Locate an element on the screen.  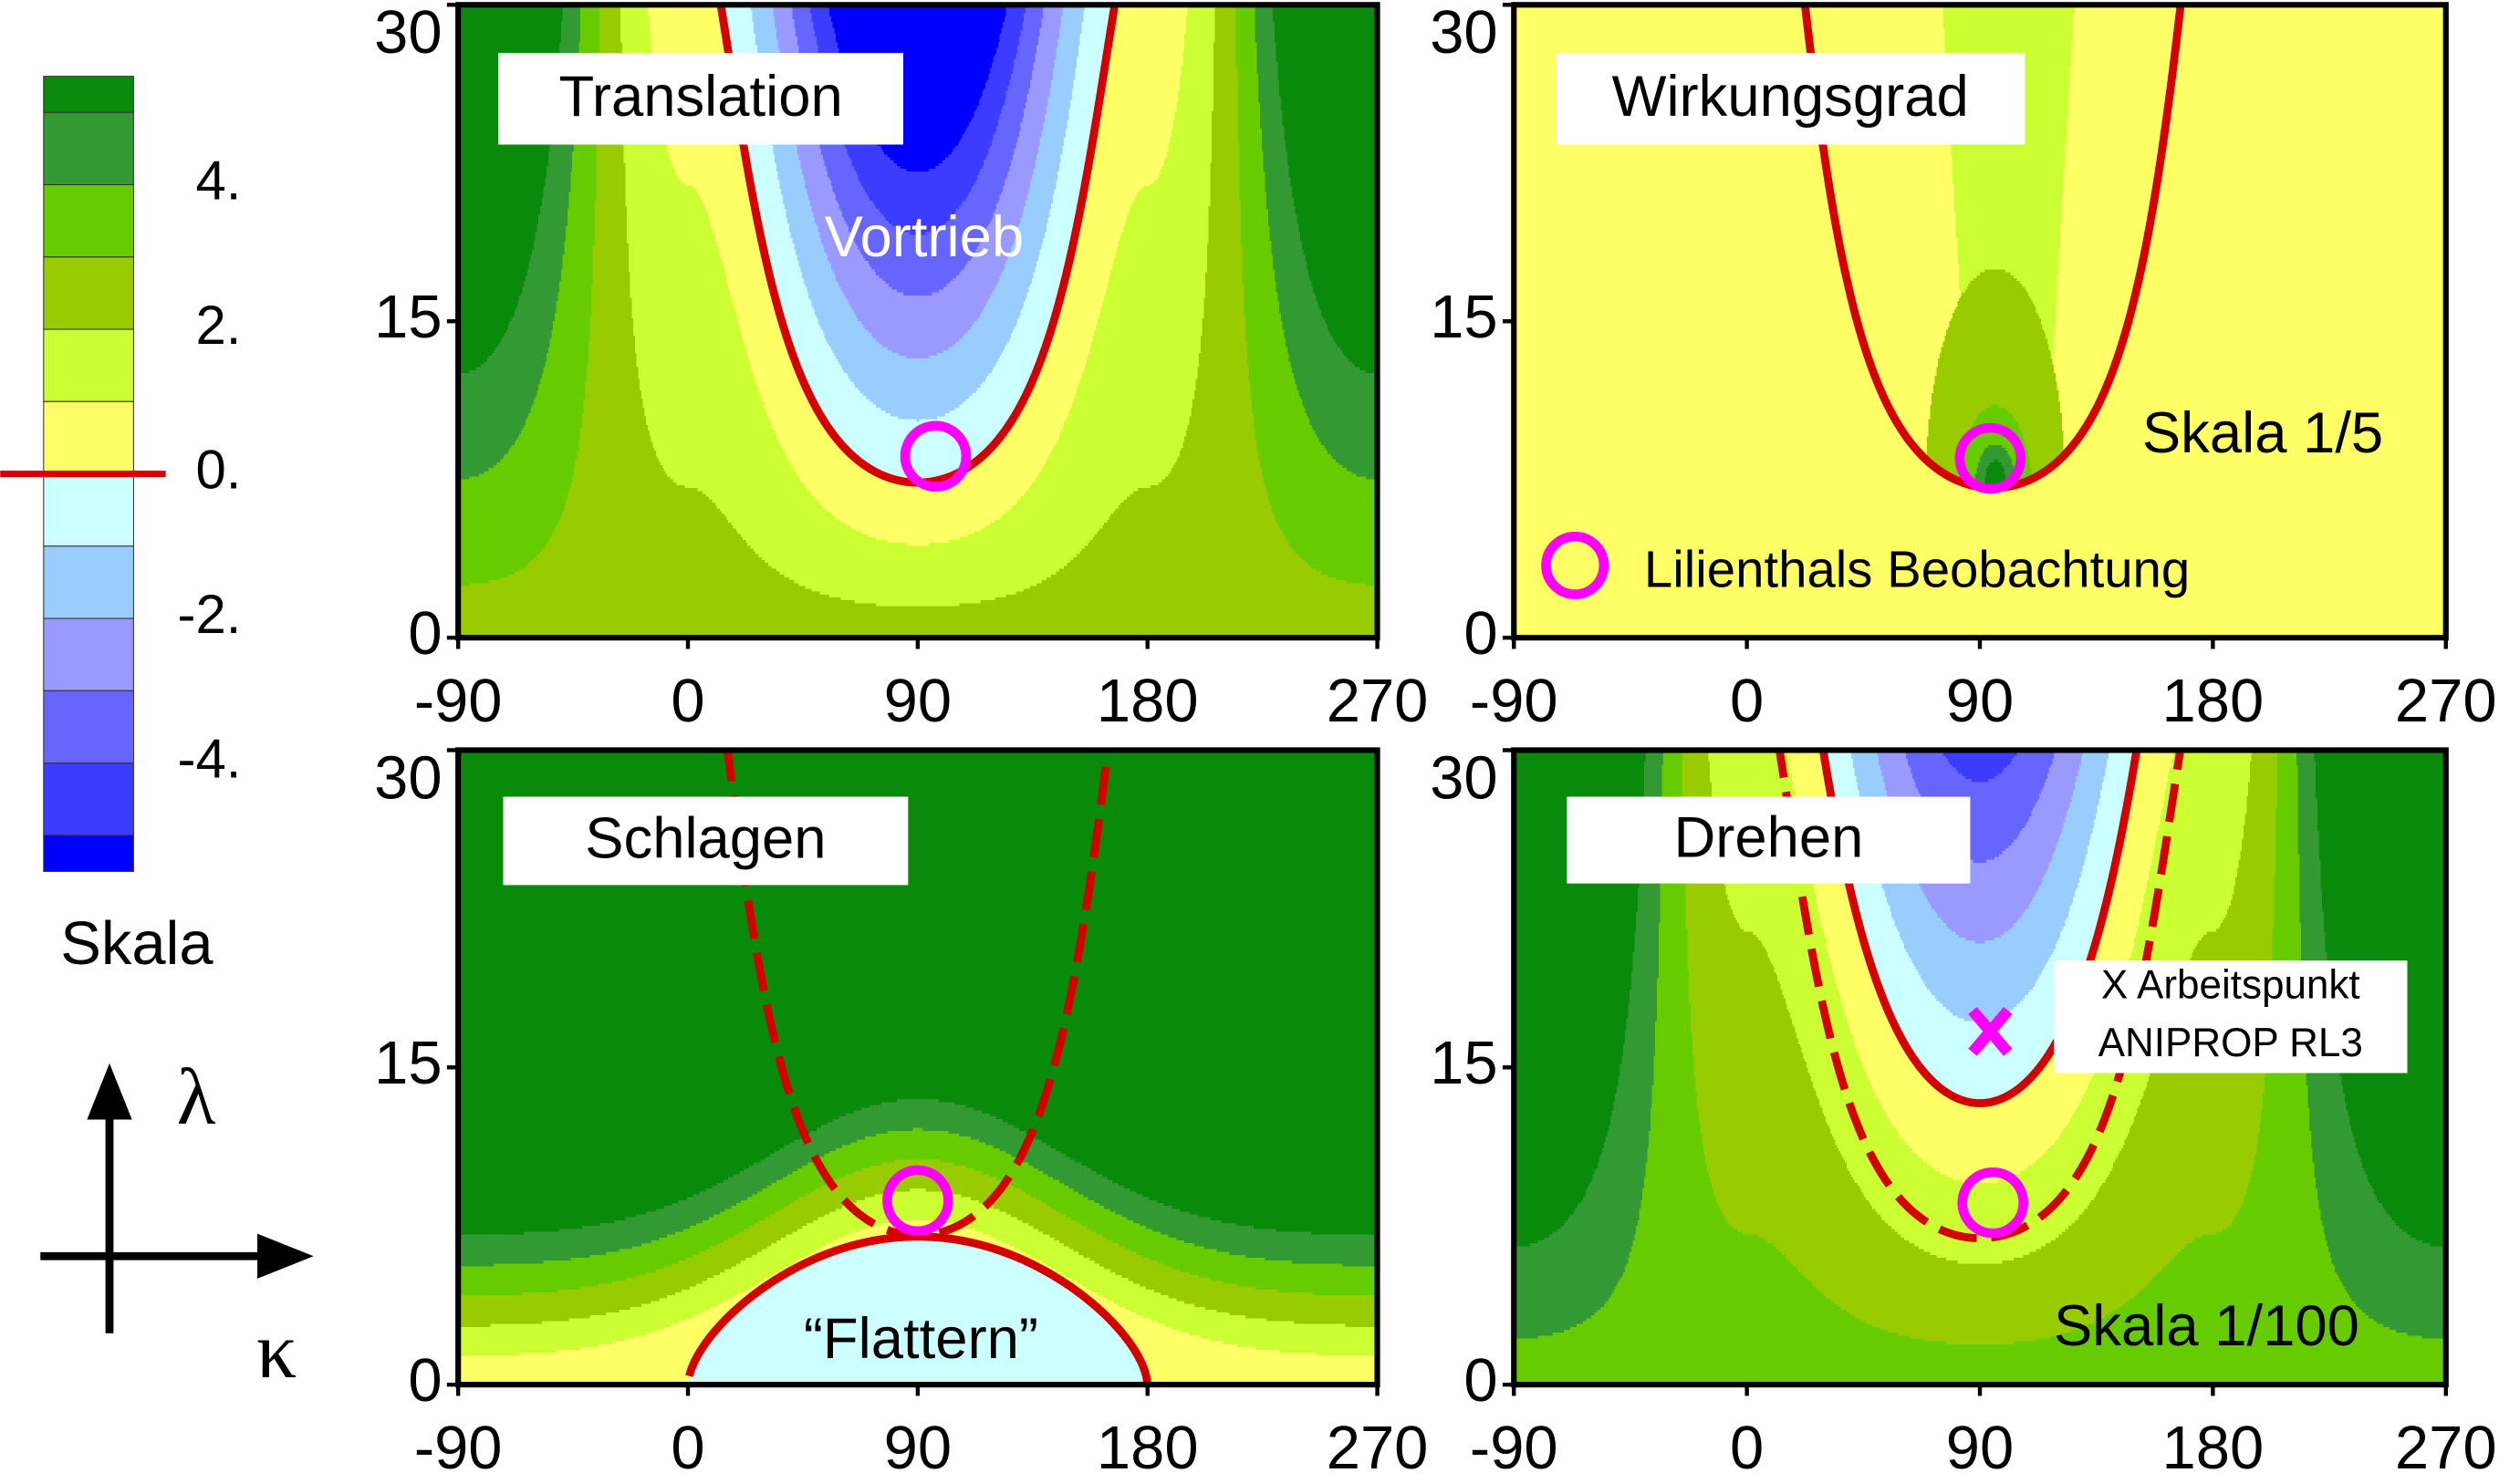
note-box is located at coordinates (2231, 1017).